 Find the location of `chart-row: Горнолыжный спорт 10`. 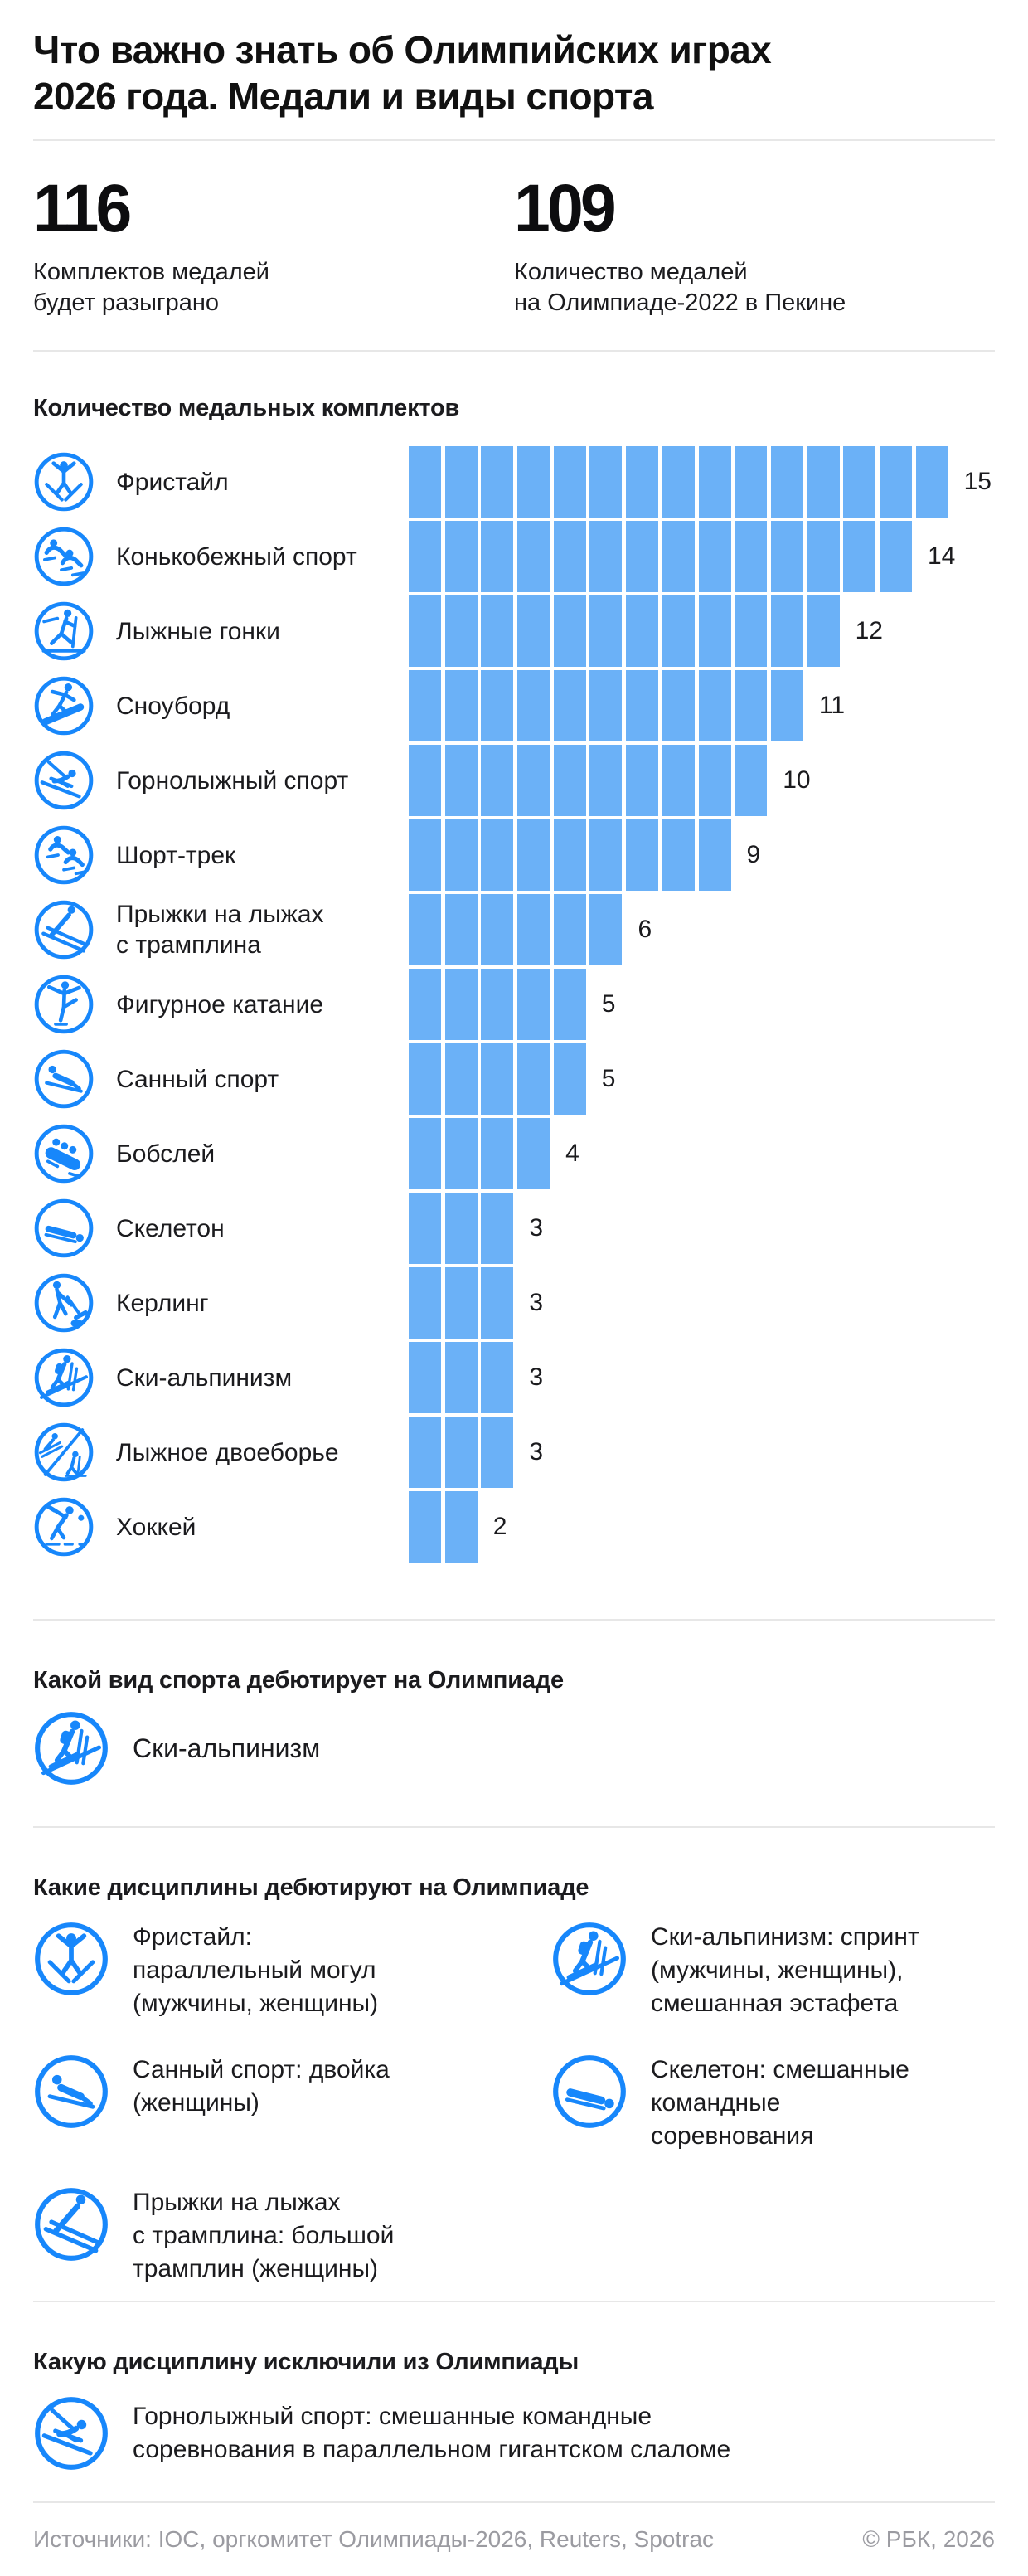

chart-row: Горнолыжный спорт 10 is located at coordinates (514, 781).